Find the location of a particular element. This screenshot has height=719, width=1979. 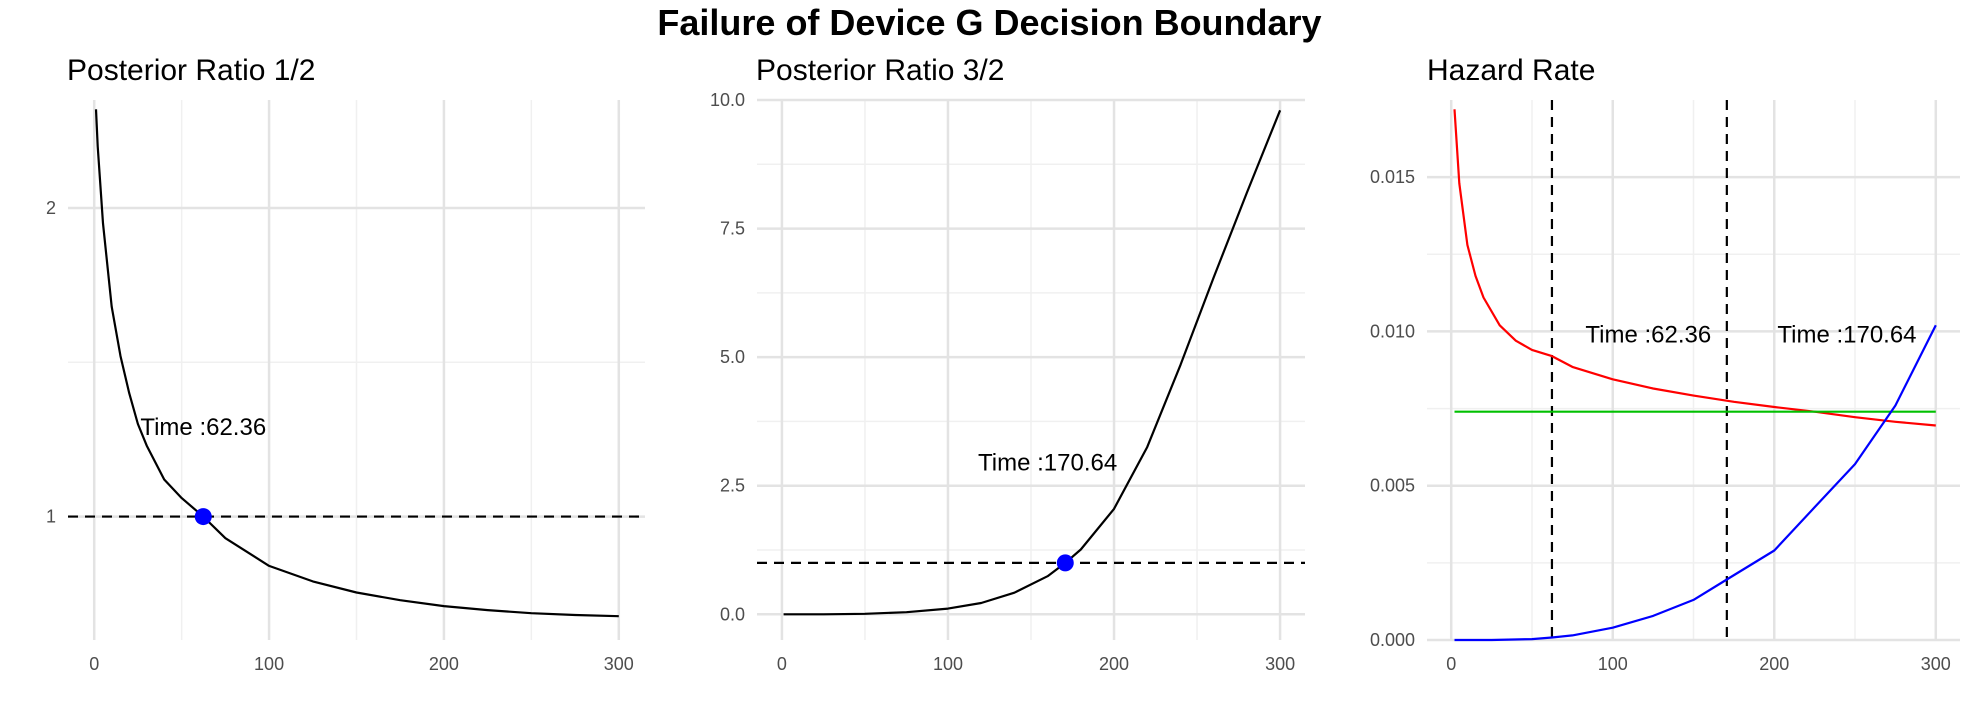

y-tick-label: 2 is located at coordinates (51, 208).